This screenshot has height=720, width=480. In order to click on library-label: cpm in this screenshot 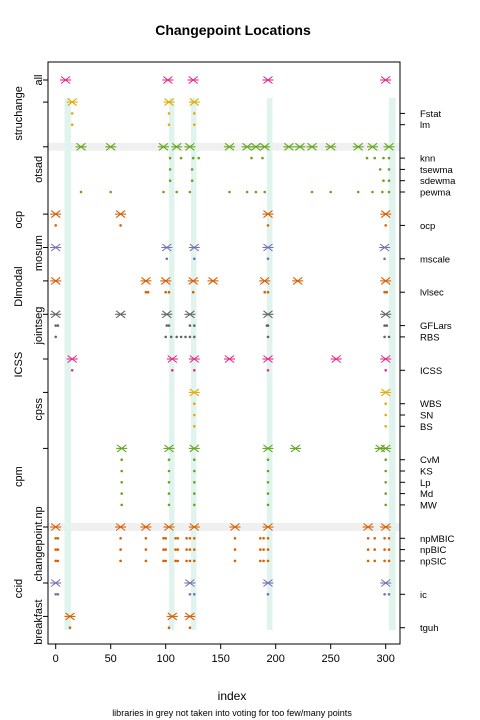, I will do `click(19, 476)`.